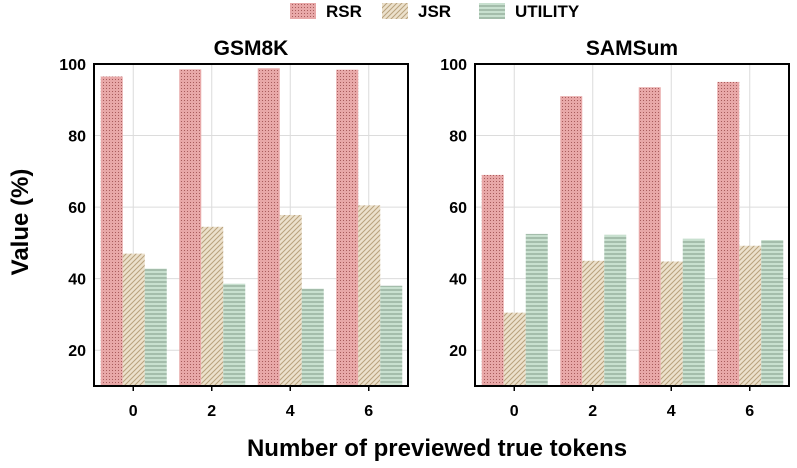  What do you see at coordinates (344, 11) in the screenshot?
I see `legend-label-rsr: RSR` at bounding box center [344, 11].